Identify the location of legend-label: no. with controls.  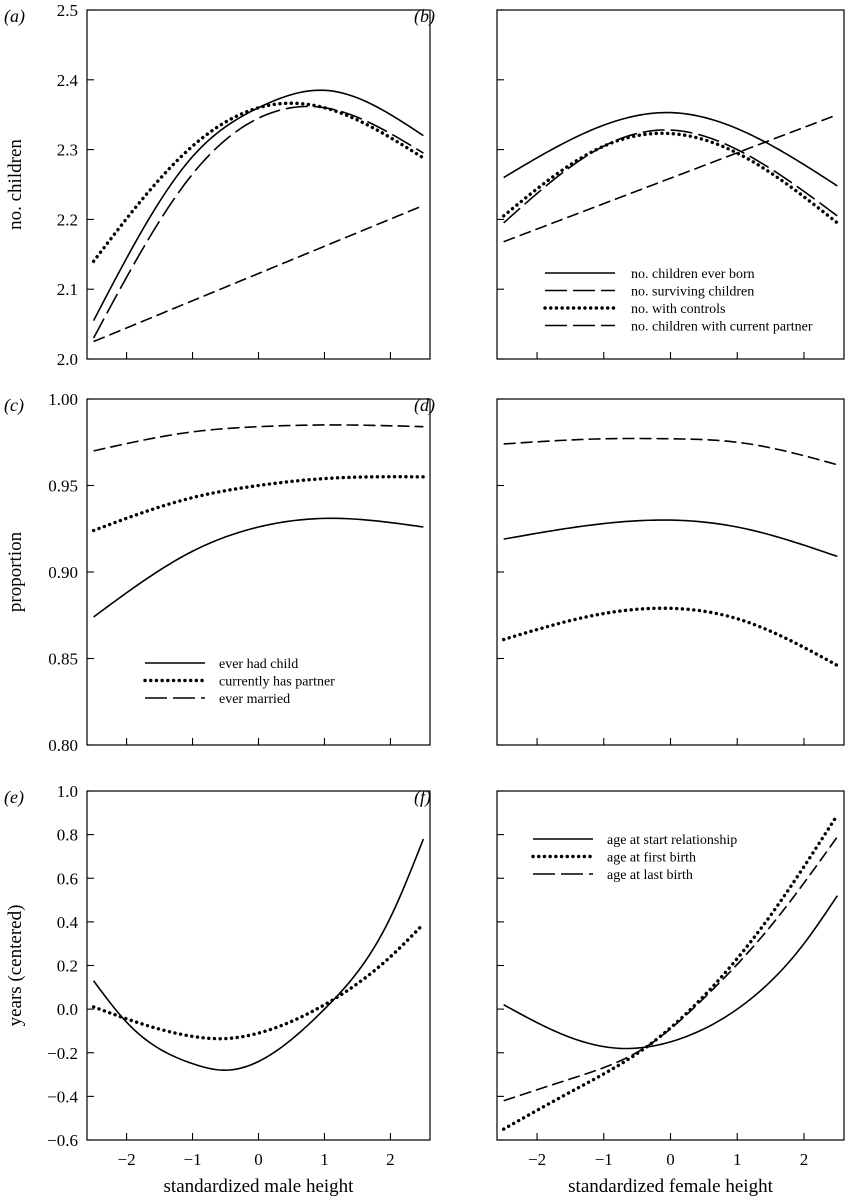
(678, 309).